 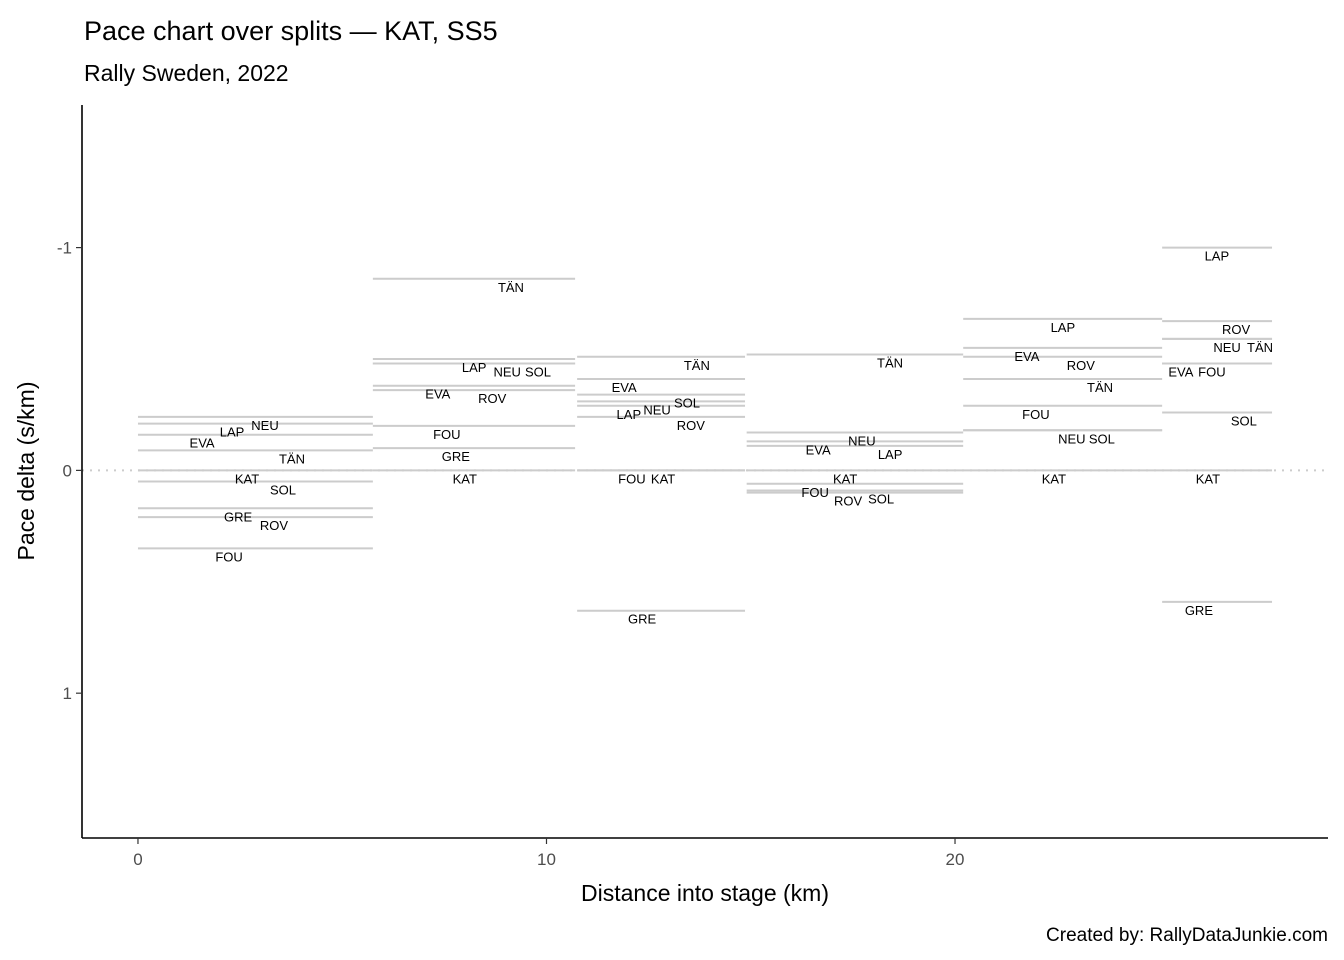 I want to click on x-tick-label: 20, so click(x=955, y=859).